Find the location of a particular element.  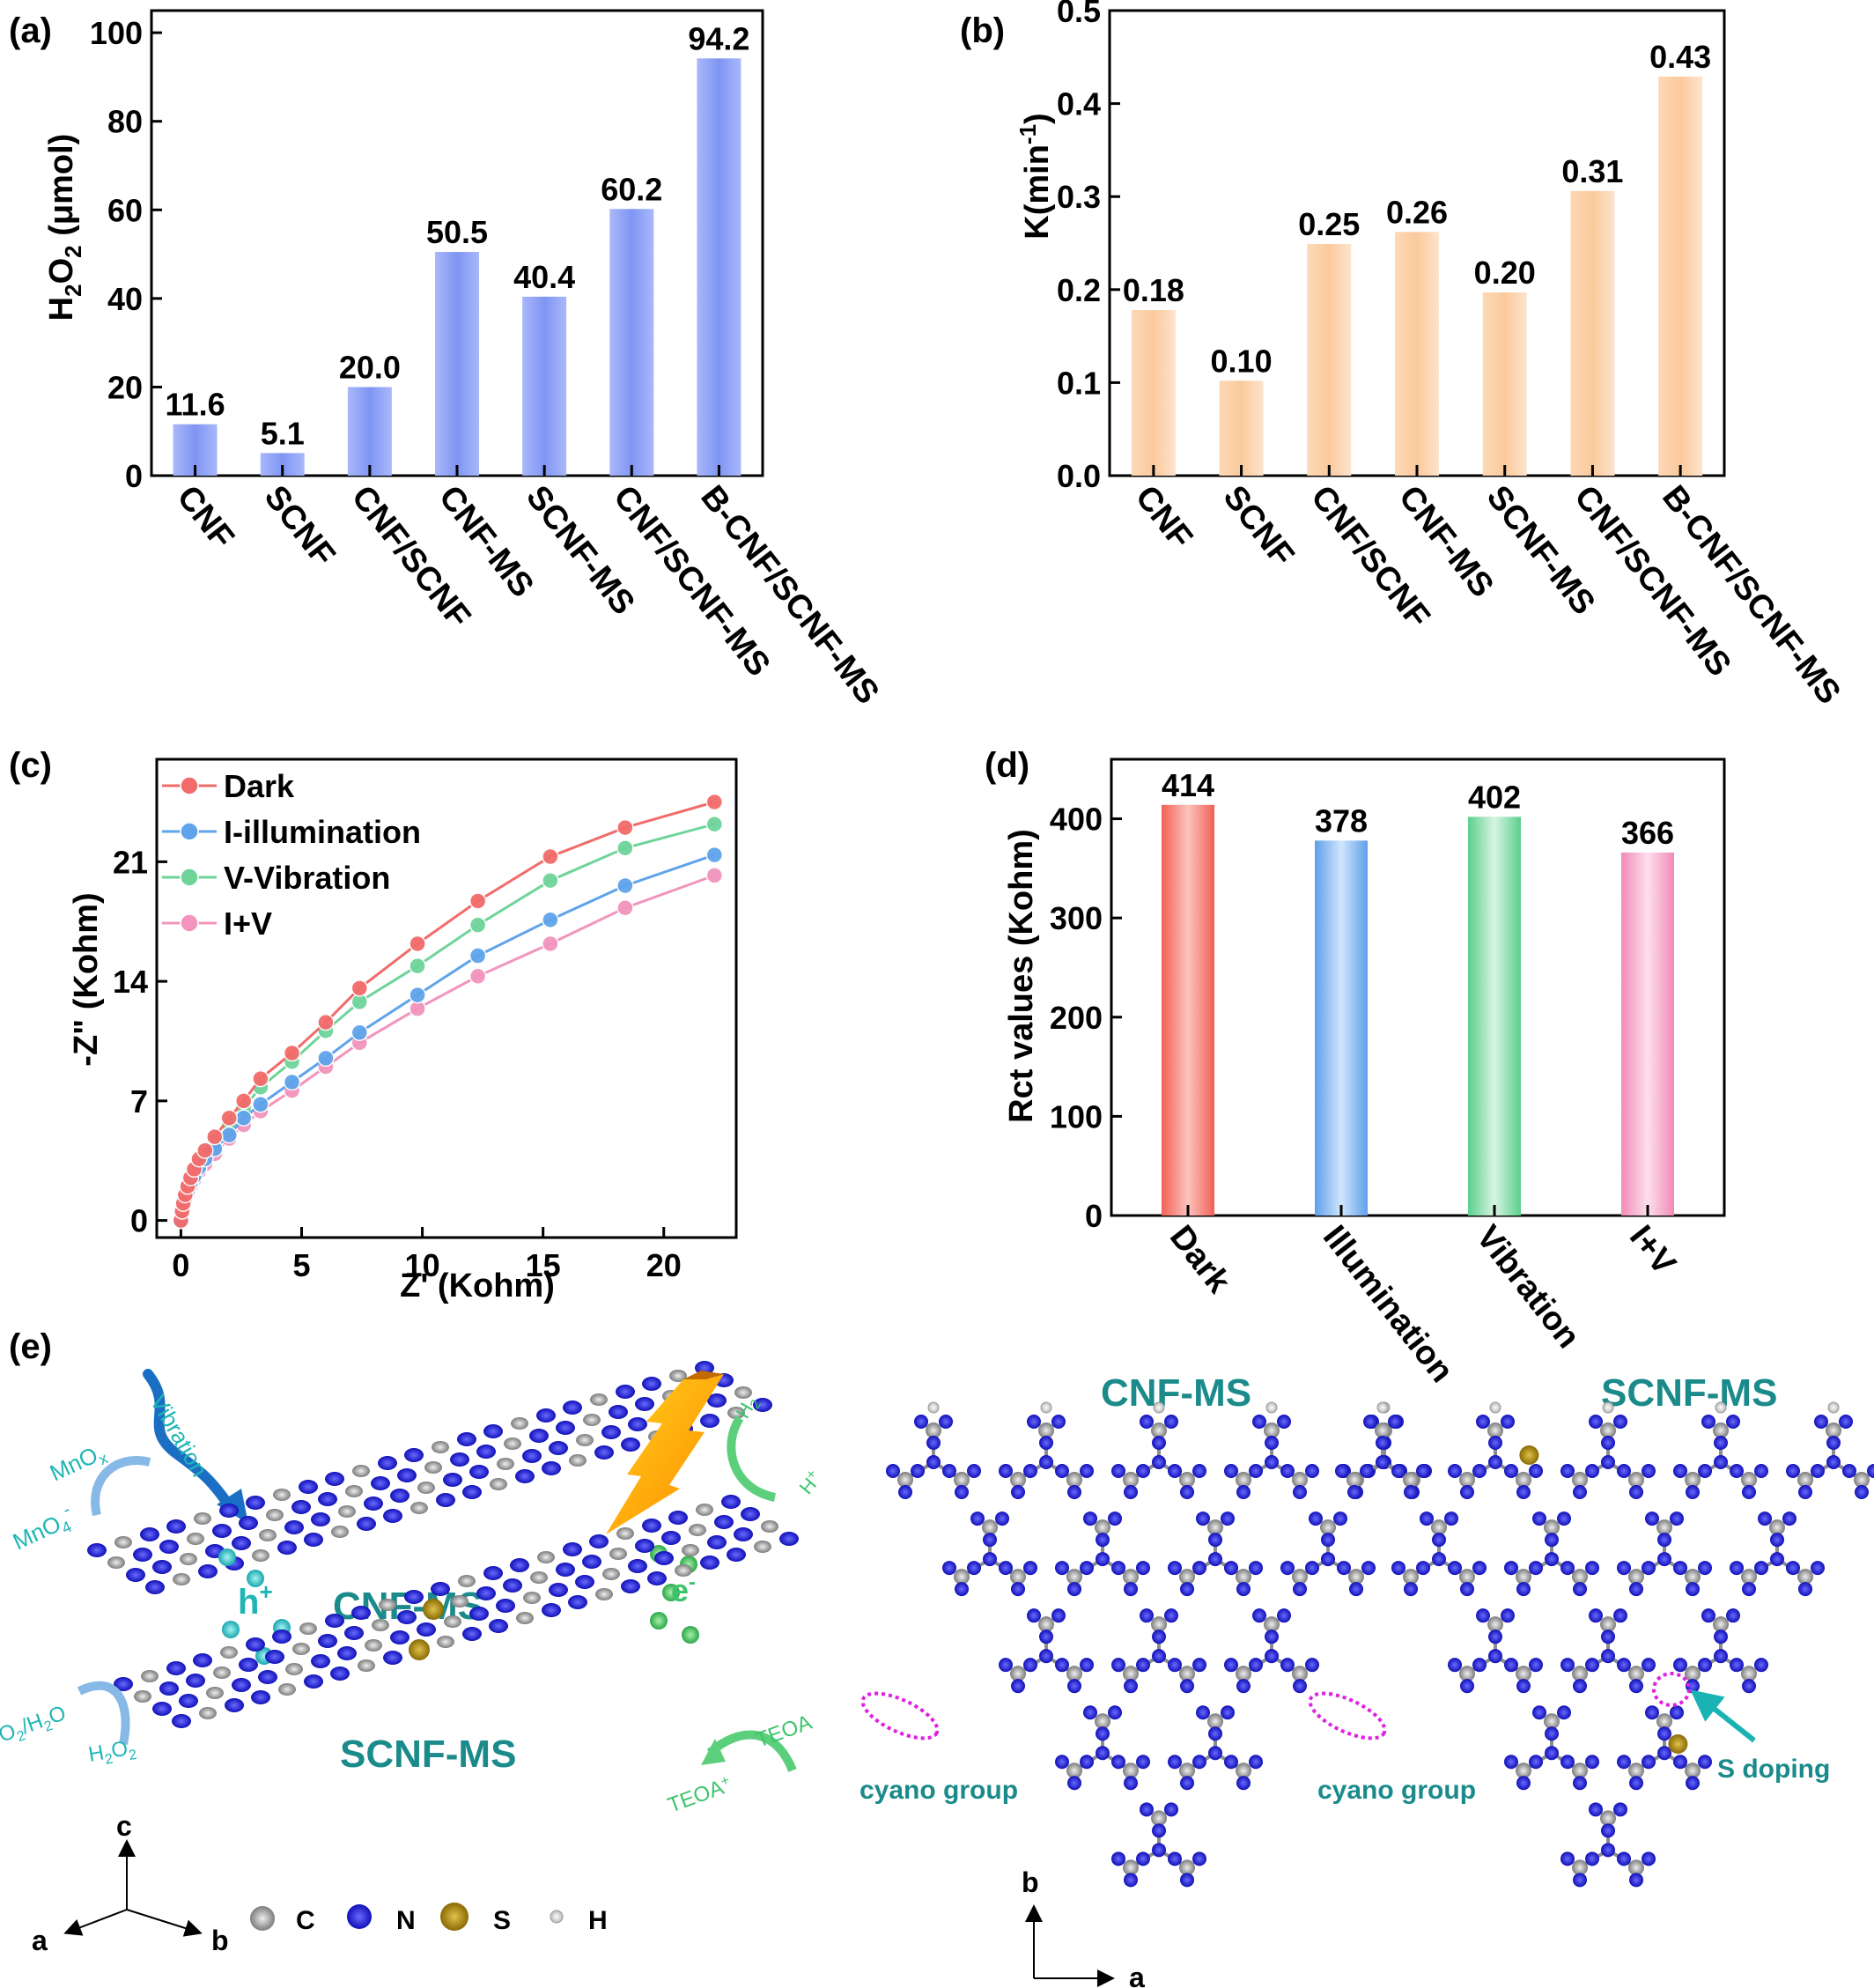

legend-carbon-icon is located at coordinates (262, 1919).